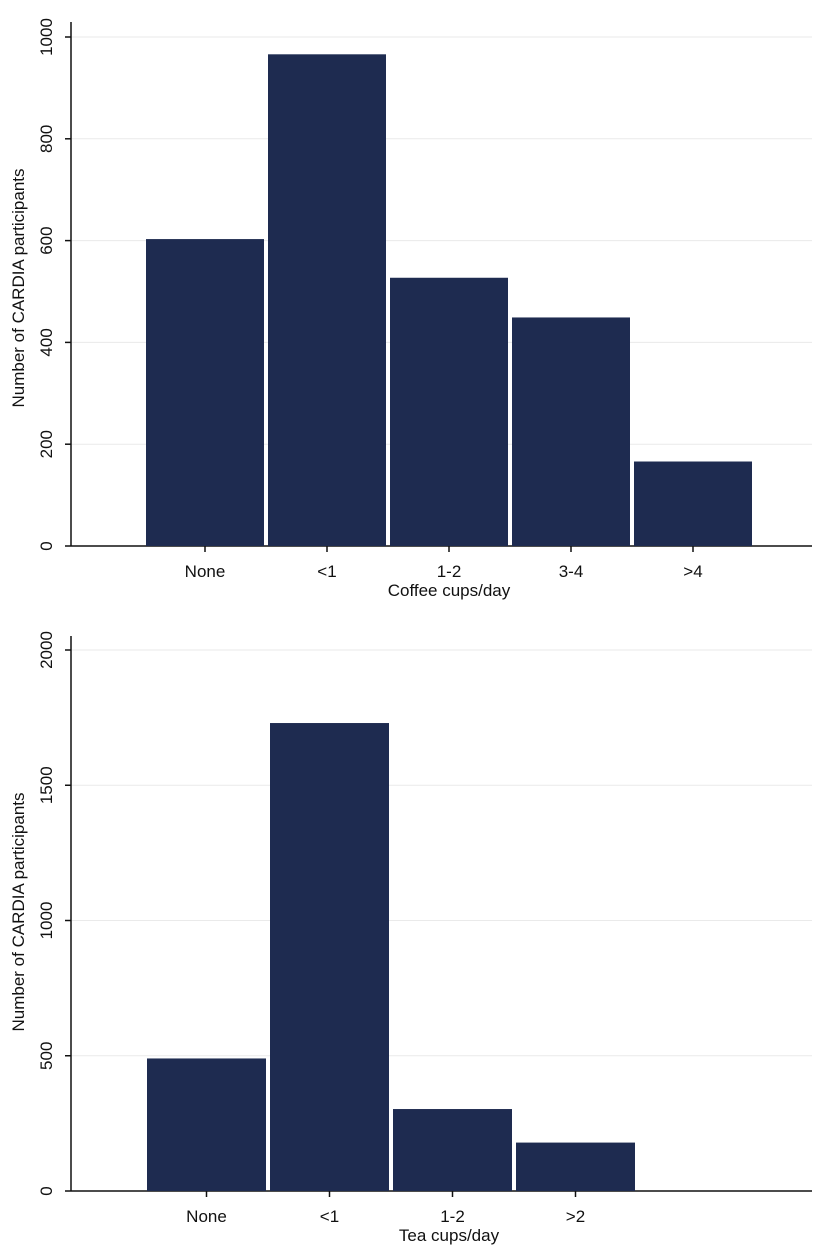  Describe the element at coordinates (46, 650) in the screenshot. I see `y-tick-label: 2000` at that location.